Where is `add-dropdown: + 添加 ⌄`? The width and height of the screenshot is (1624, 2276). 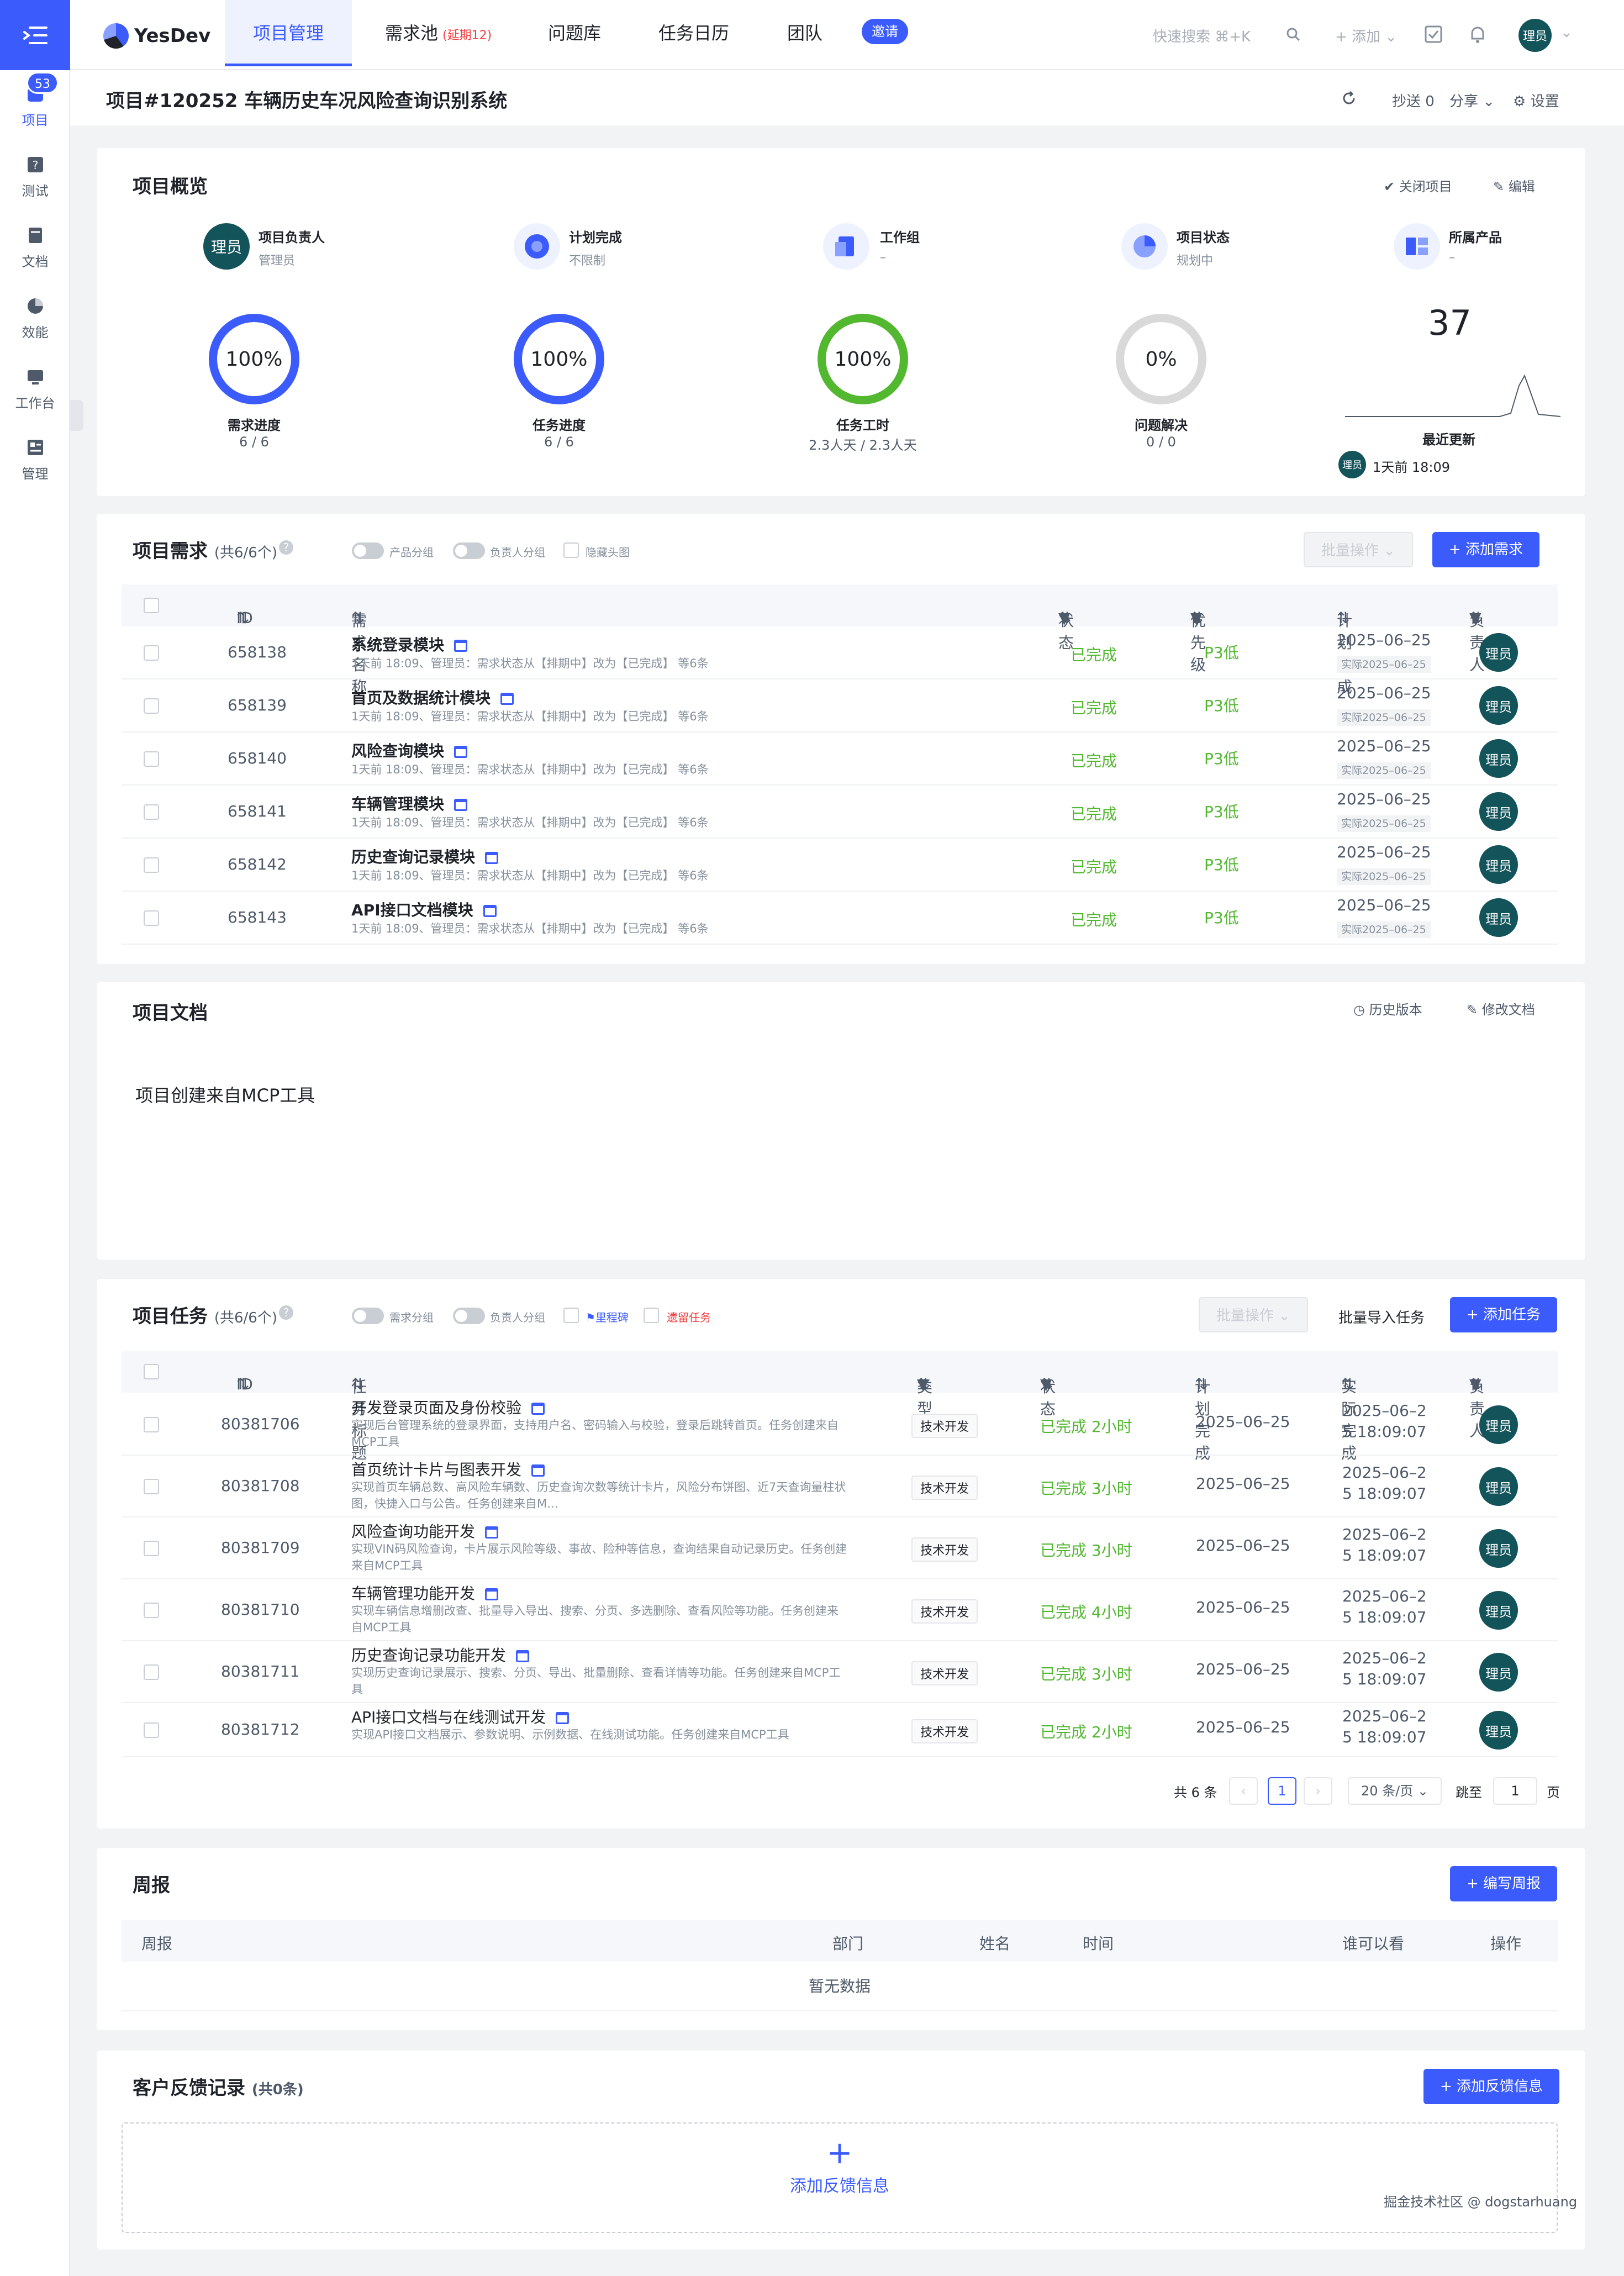 add-dropdown: + 添加 ⌄ is located at coordinates (1366, 35).